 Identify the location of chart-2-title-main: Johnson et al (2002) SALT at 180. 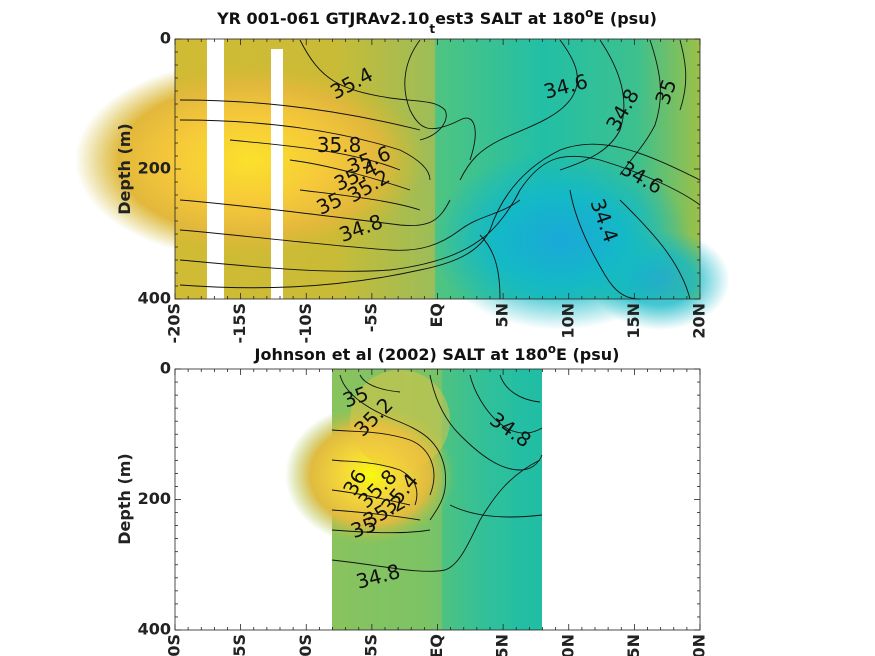
(401, 354).